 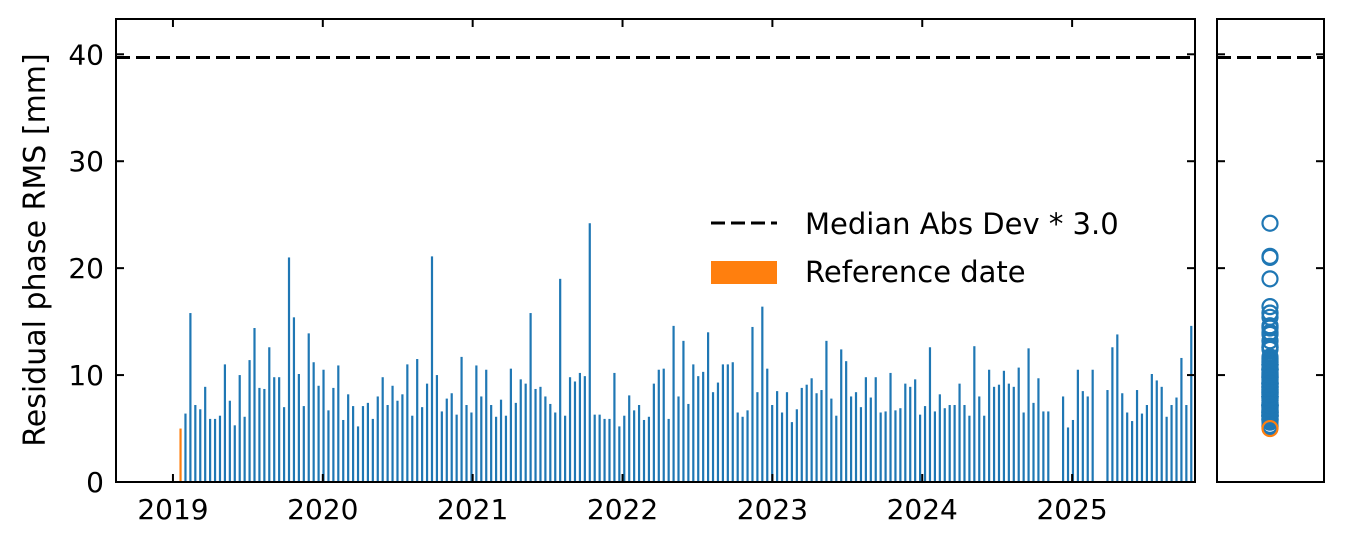 I want to click on y-tick-label: 0, so click(x=95, y=482).